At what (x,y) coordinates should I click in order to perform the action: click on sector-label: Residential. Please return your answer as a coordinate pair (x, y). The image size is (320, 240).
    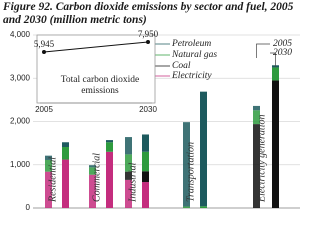
    Looking at the image, I should click on (52, 180).